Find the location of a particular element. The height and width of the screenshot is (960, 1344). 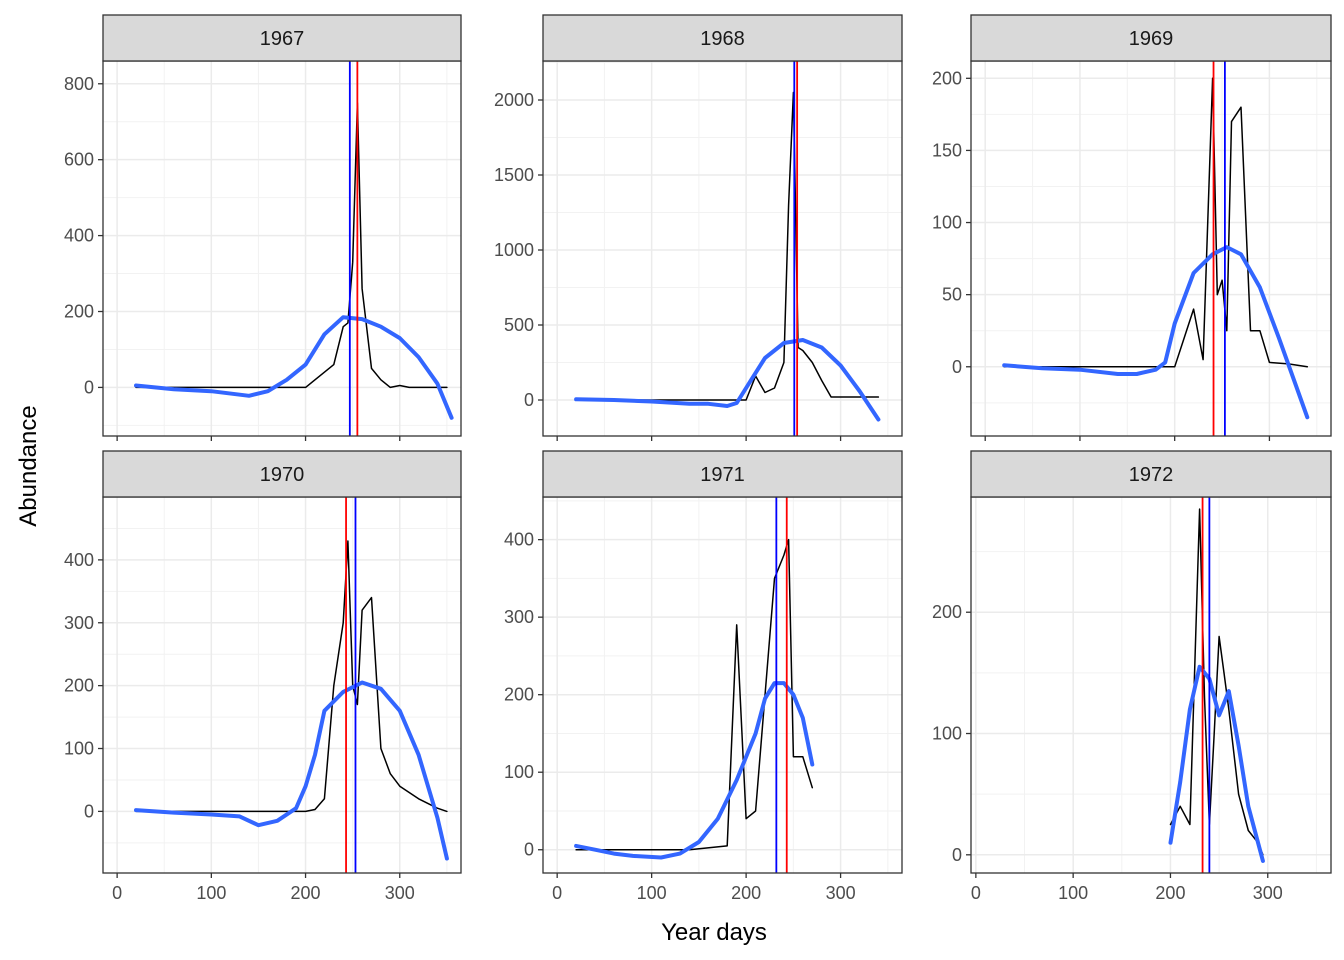

facet-panel: 1970 0 100 200 300 400 0 100 200 300 is located at coordinates (263, 676).